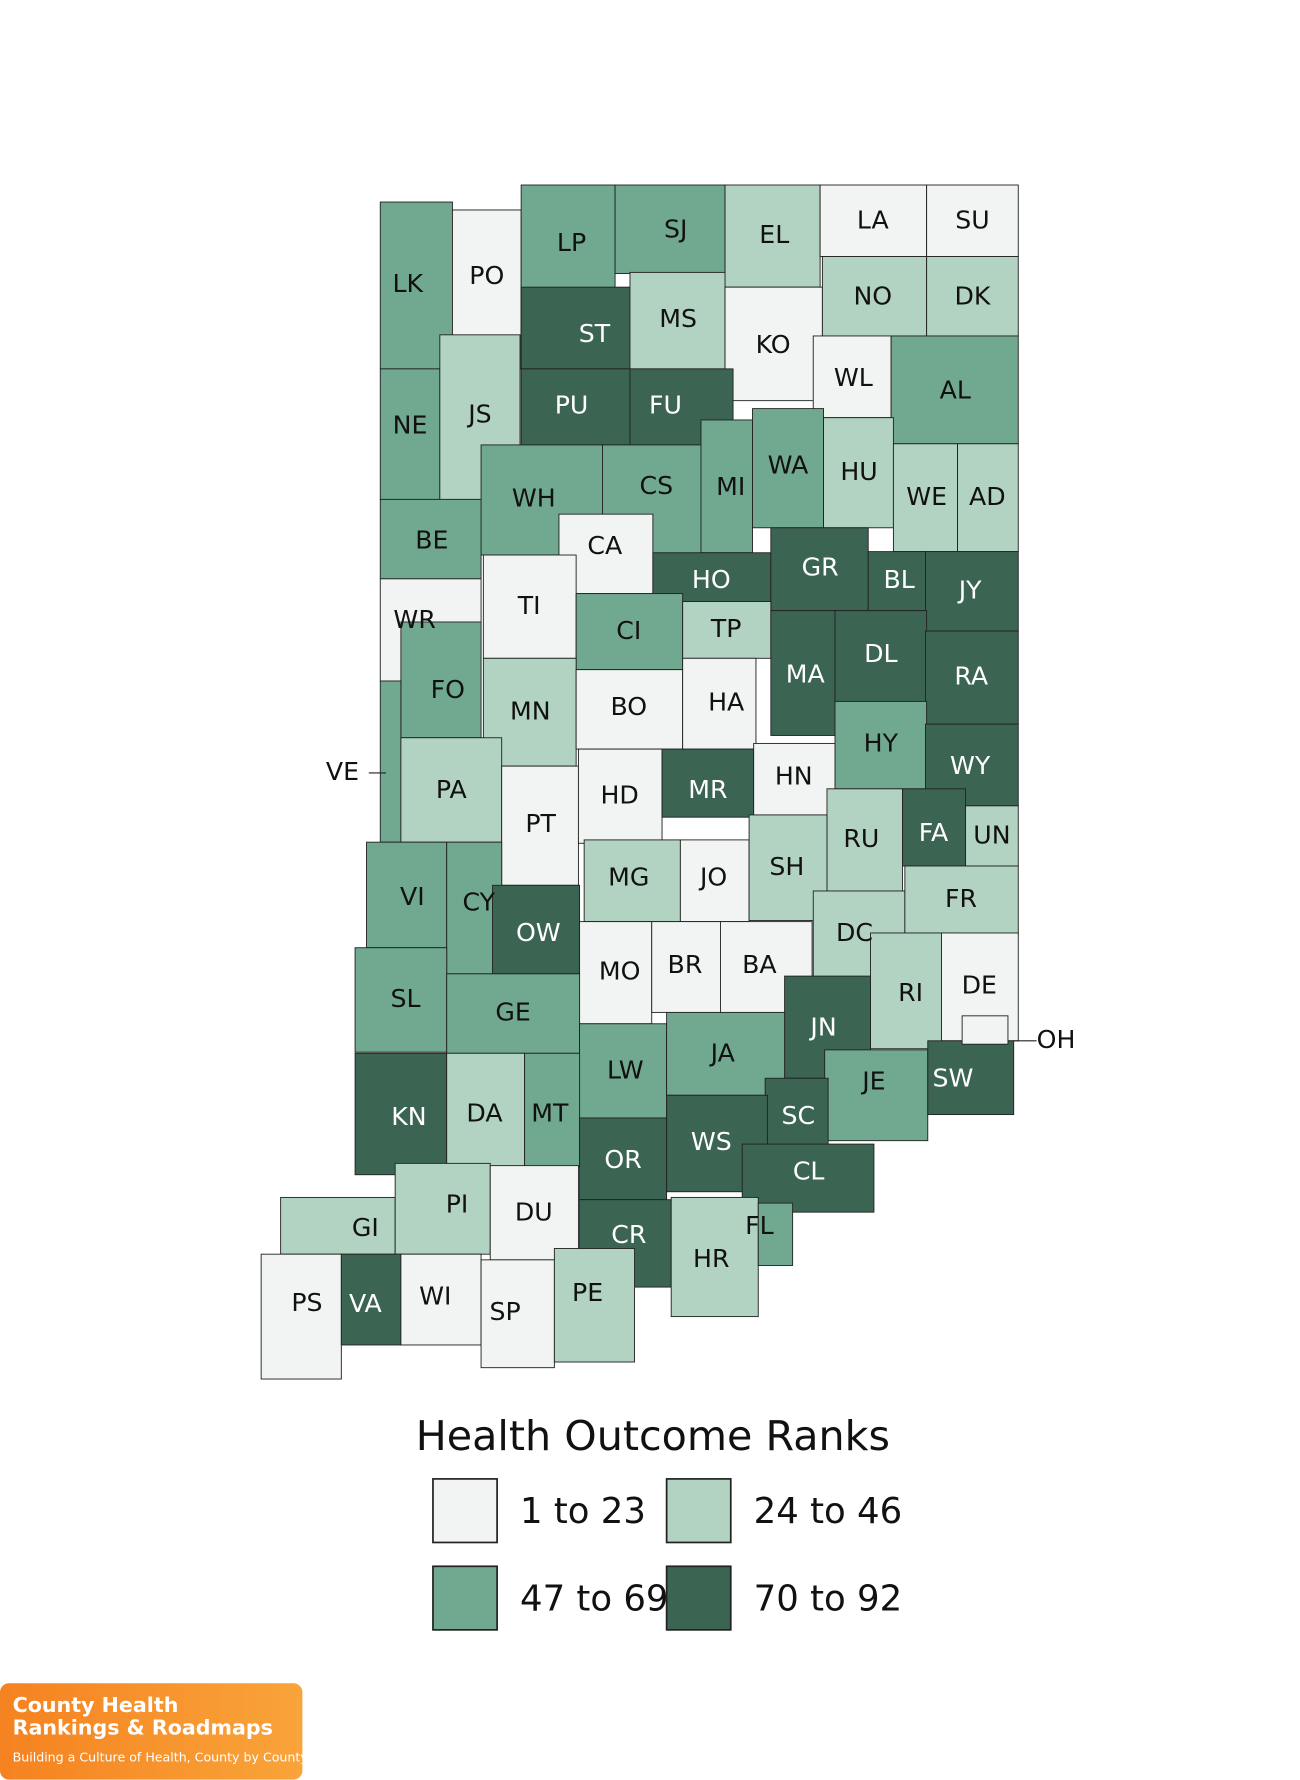 The image size is (1300, 1780). What do you see at coordinates (712, 877) in the screenshot?
I see `county-label: JO` at bounding box center [712, 877].